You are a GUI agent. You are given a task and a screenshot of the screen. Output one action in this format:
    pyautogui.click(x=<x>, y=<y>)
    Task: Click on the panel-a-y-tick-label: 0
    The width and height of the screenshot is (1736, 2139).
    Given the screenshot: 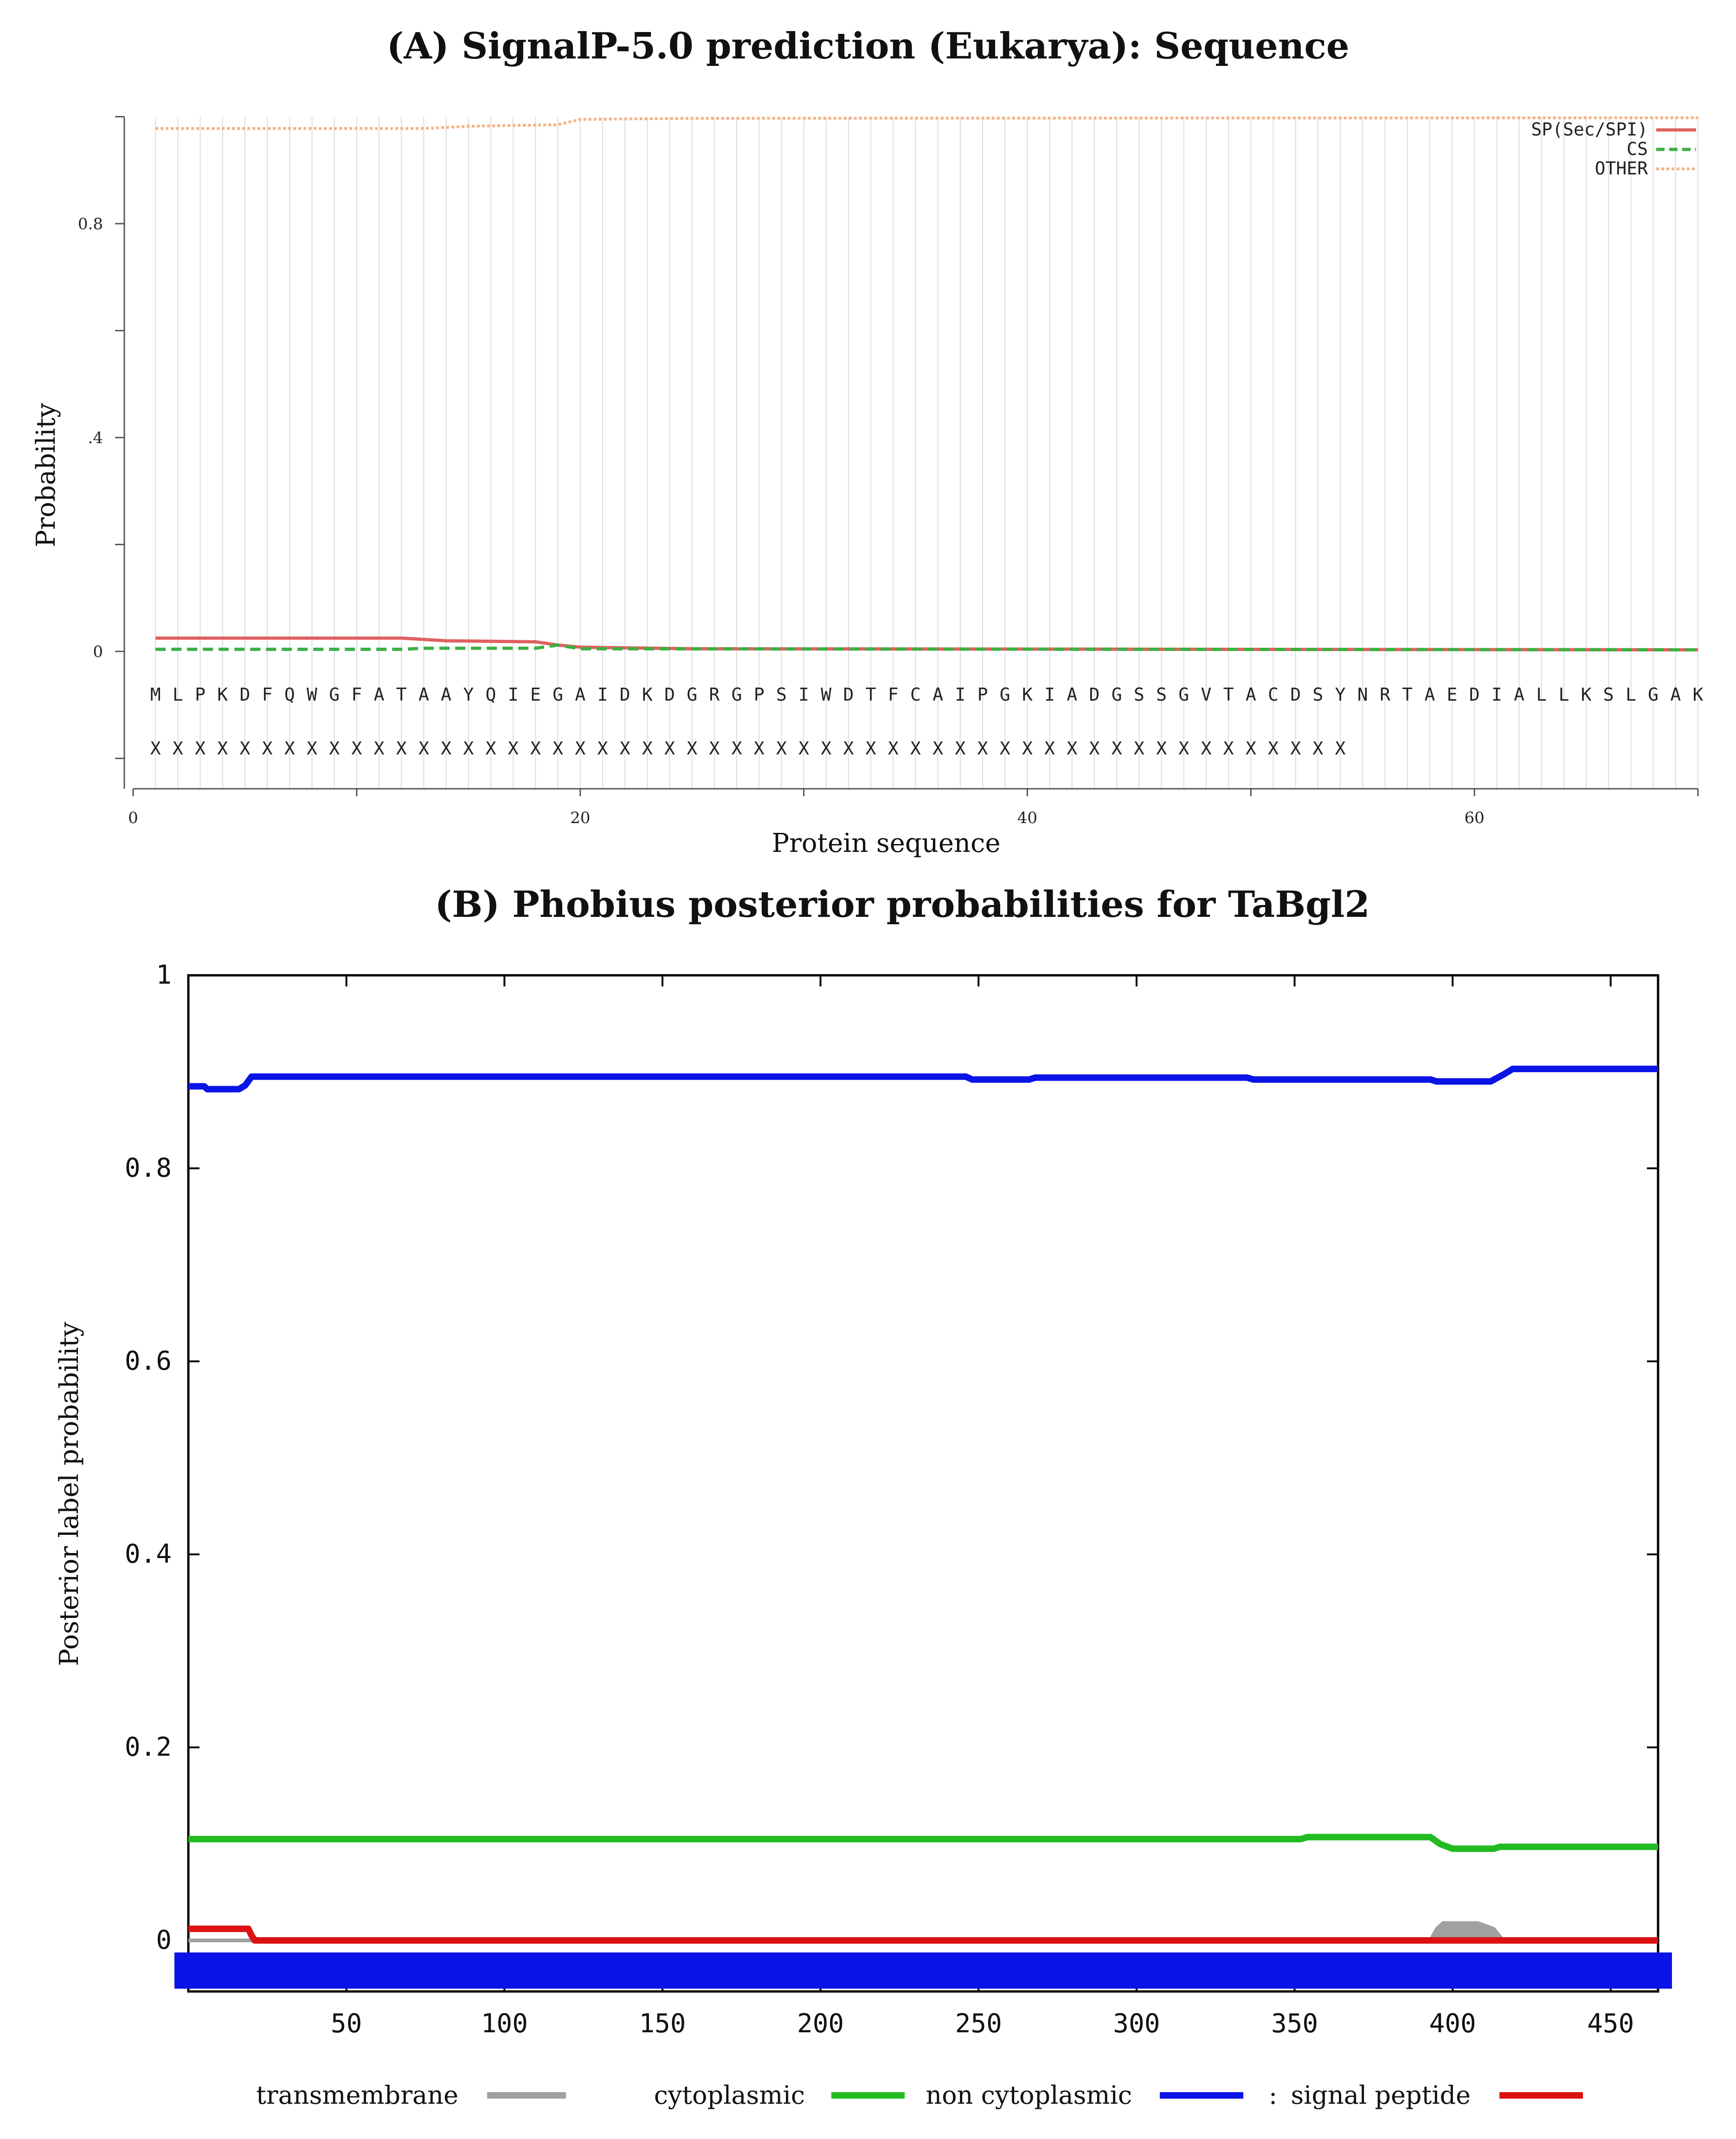 What is the action you would take?
    pyautogui.click(x=98, y=652)
    